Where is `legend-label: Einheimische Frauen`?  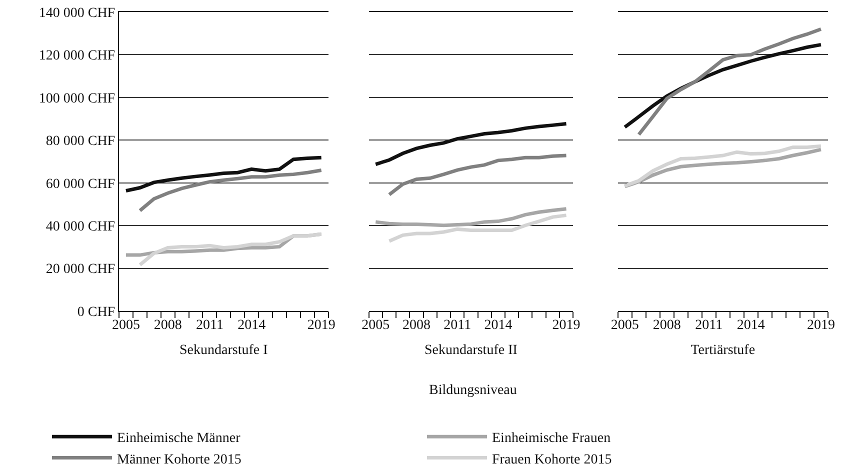
legend-label: Einheimische Frauen is located at coordinates (551, 438).